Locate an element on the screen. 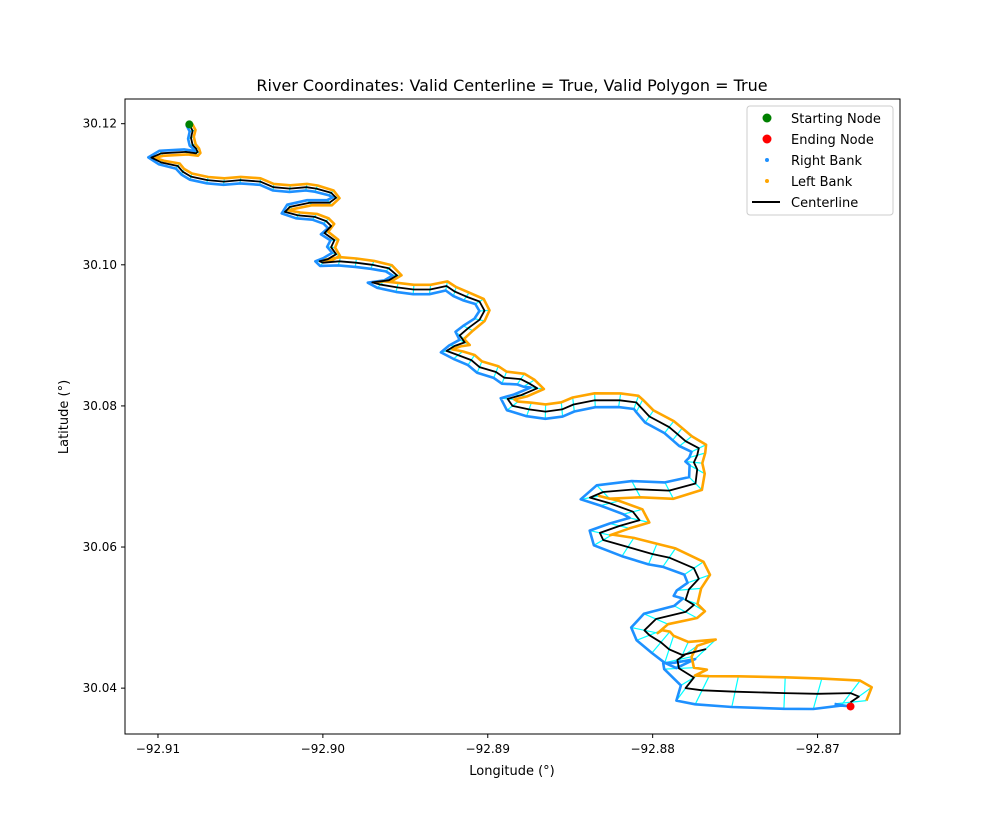 Image resolution: width=1000 pixels, height=830 pixels. x-tick-label: −92.90 is located at coordinates (323, 749).